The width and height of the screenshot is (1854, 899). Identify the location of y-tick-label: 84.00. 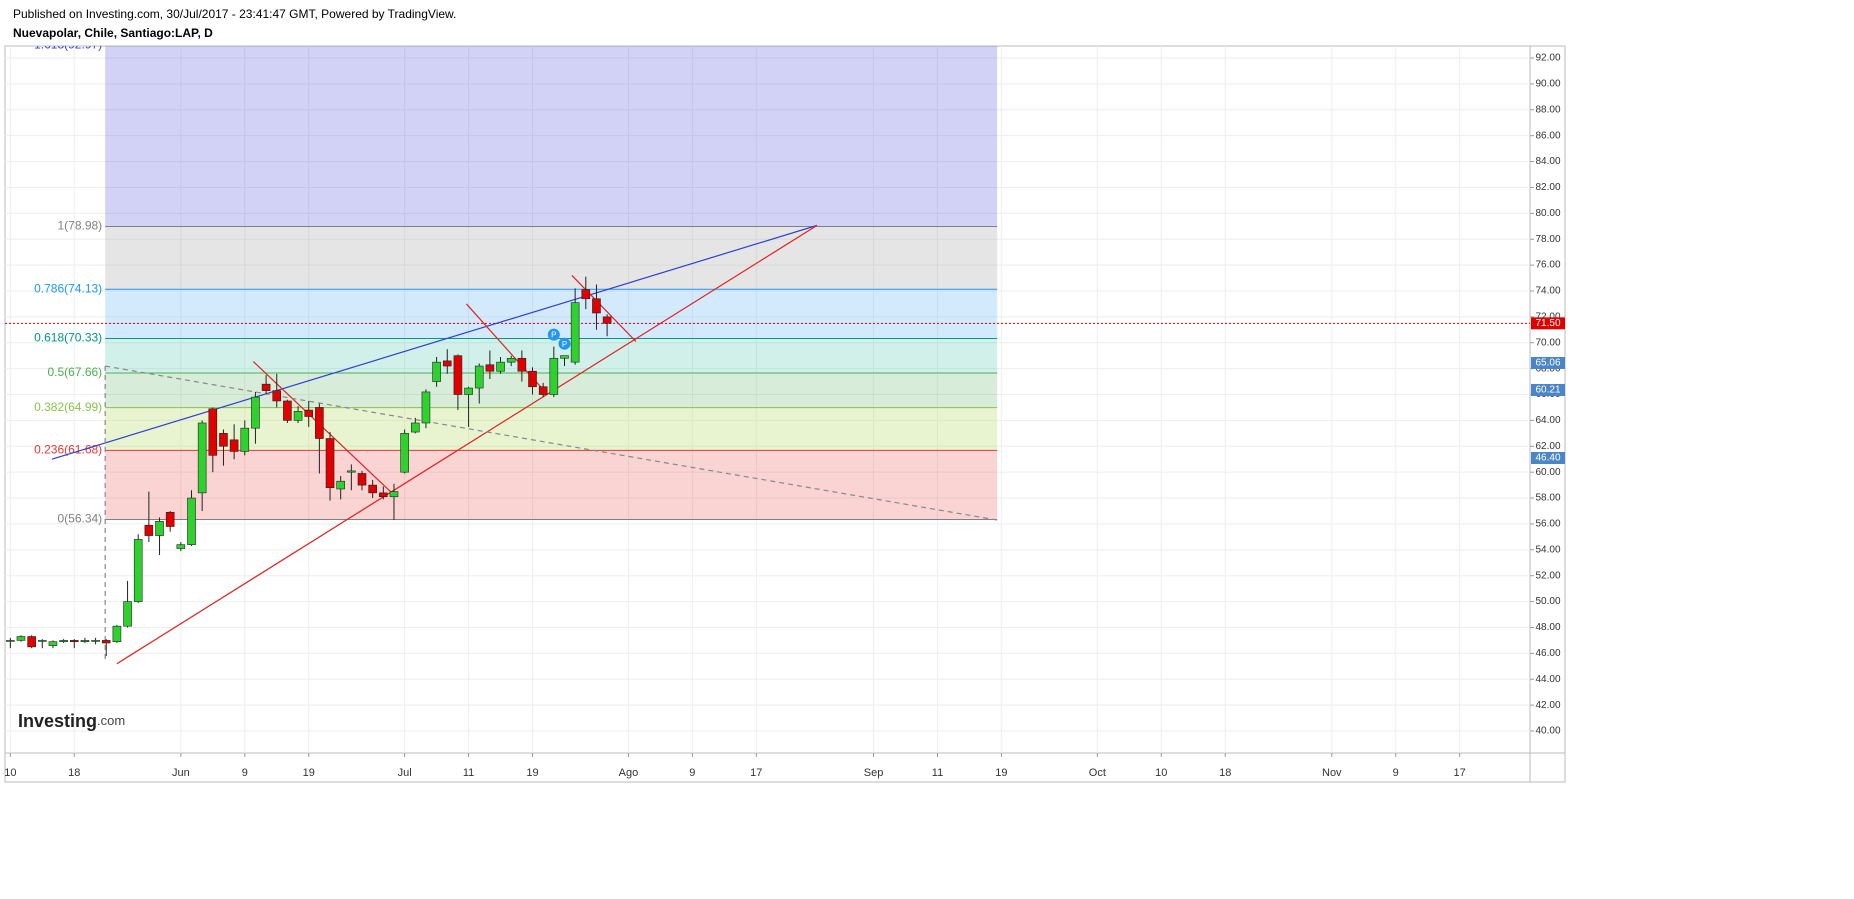
(1547, 161).